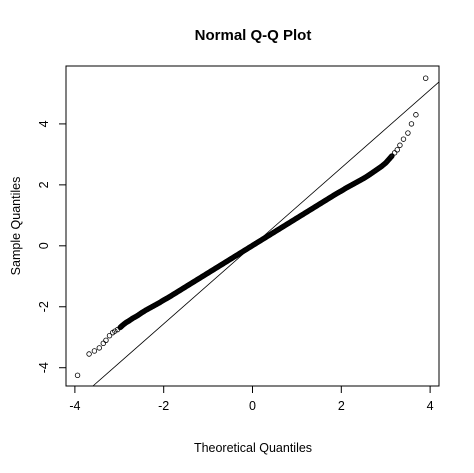 The width and height of the screenshot is (474, 473). What do you see at coordinates (430, 406) in the screenshot?
I see `x-tick-label: 4` at bounding box center [430, 406].